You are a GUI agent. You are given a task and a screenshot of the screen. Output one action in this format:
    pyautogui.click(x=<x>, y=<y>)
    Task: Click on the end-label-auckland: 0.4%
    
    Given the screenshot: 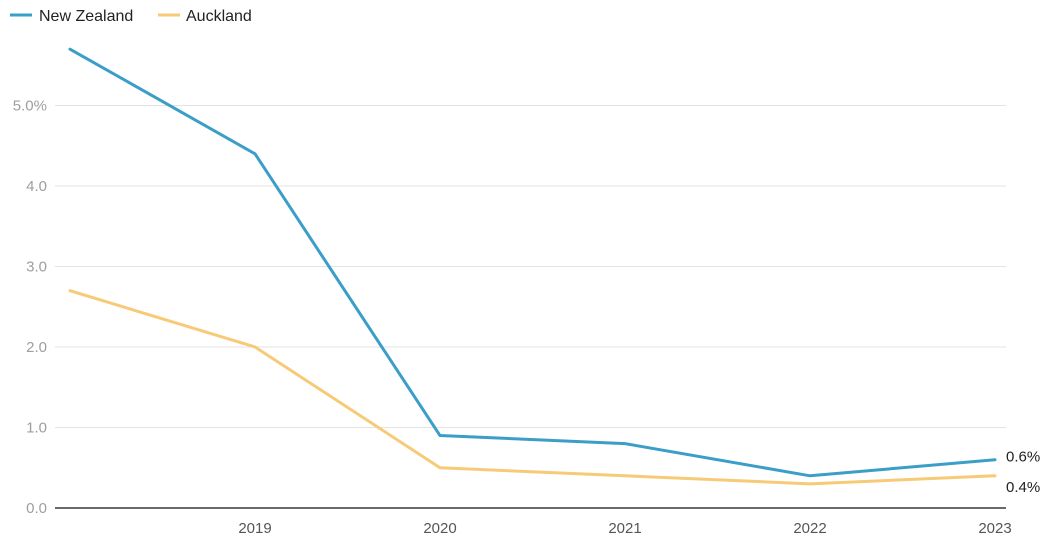 What is the action you would take?
    pyautogui.click(x=1023, y=487)
    